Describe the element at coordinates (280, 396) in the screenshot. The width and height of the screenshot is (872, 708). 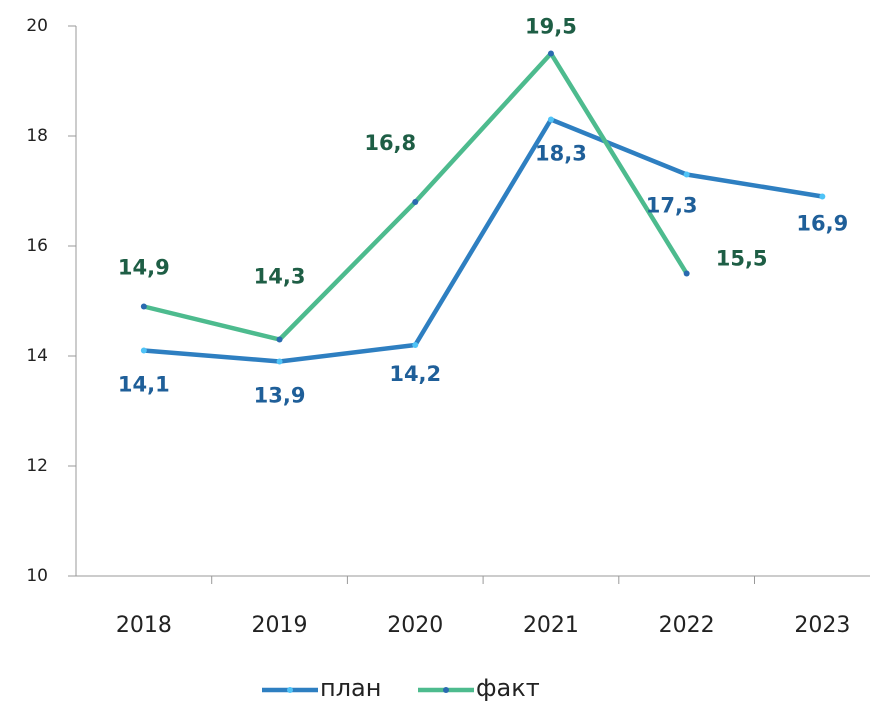
I see `value-label: 13,9` at that location.